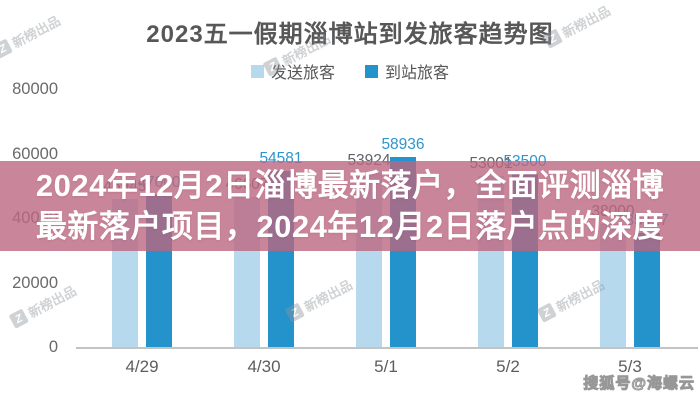 The height and width of the screenshot is (400, 700). What do you see at coordinates (639, 384) in the screenshot?
I see `source-credit-watermark: 搜狐号@海螺云` at bounding box center [639, 384].